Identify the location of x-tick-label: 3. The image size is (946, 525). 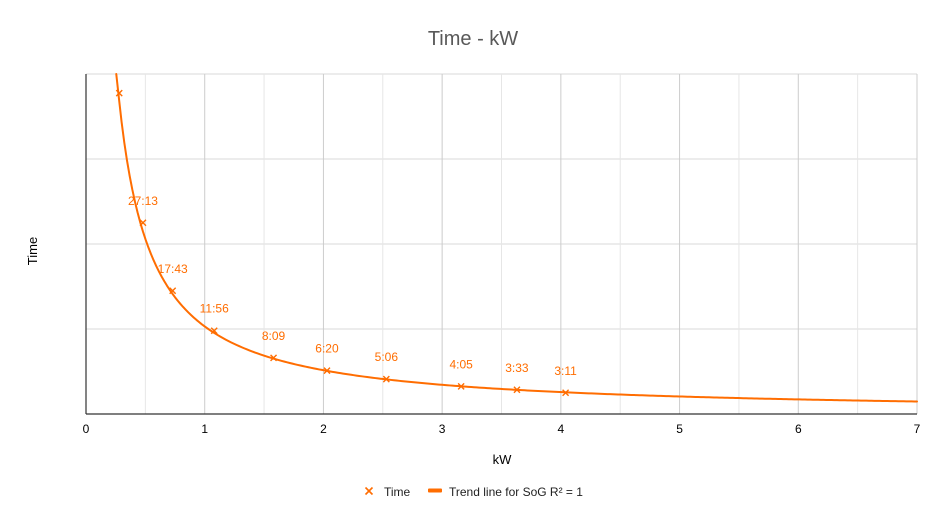
(442, 429).